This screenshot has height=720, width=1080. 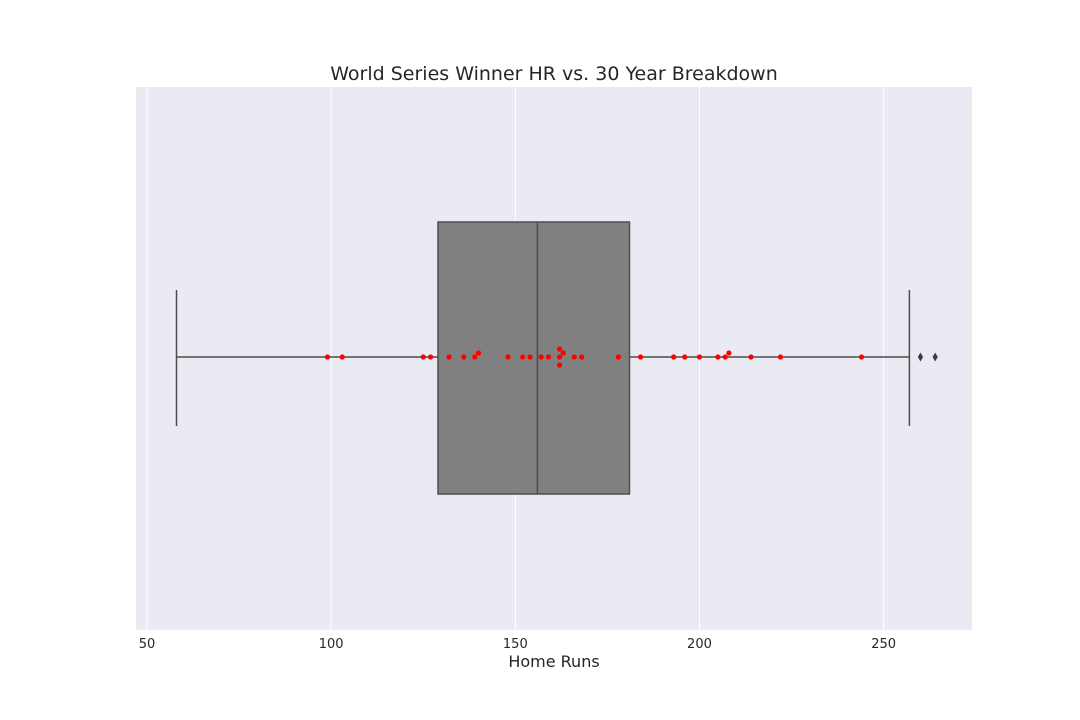 What do you see at coordinates (331, 644) in the screenshot?
I see `x-tick-label-100: 100` at bounding box center [331, 644].